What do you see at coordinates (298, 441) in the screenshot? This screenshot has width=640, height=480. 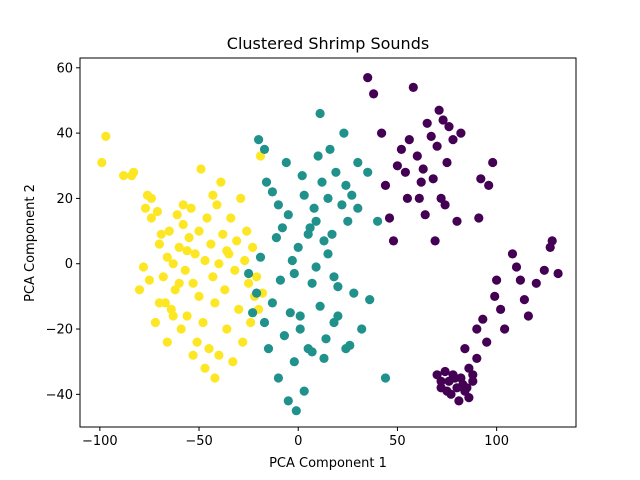 I see `x-tick-label: 0` at bounding box center [298, 441].